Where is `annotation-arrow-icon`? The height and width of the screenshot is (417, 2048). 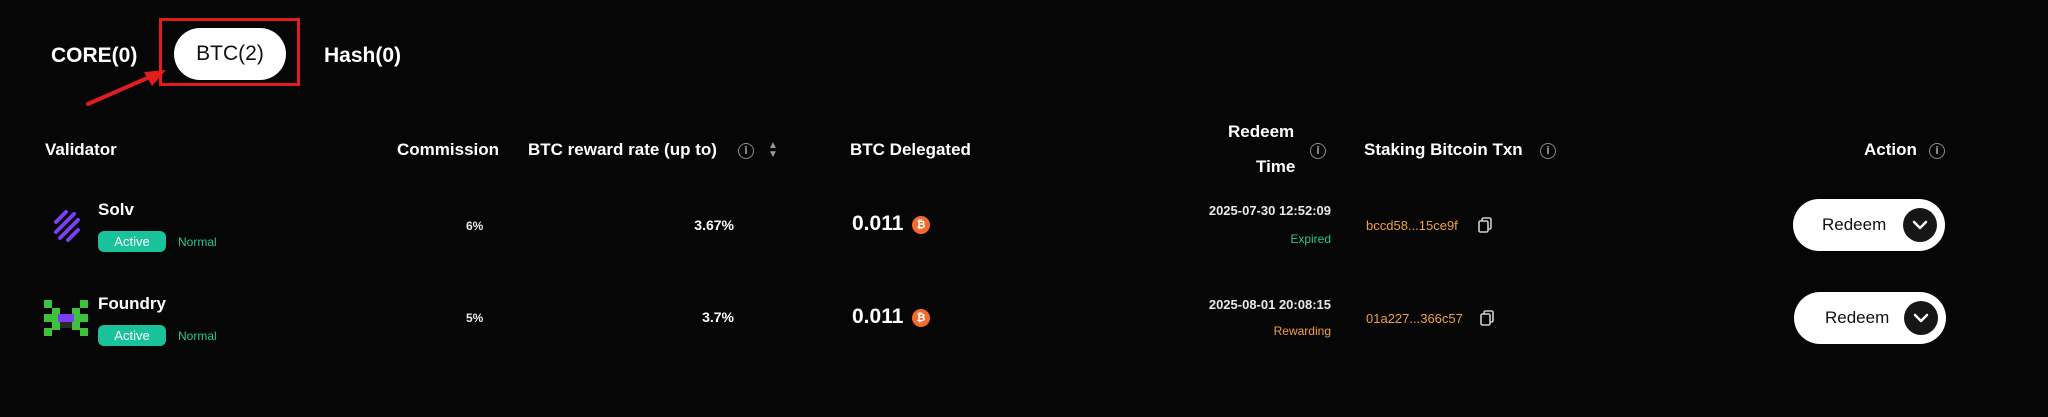 annotation-arrow-icon is located at coordinates (126, 88).